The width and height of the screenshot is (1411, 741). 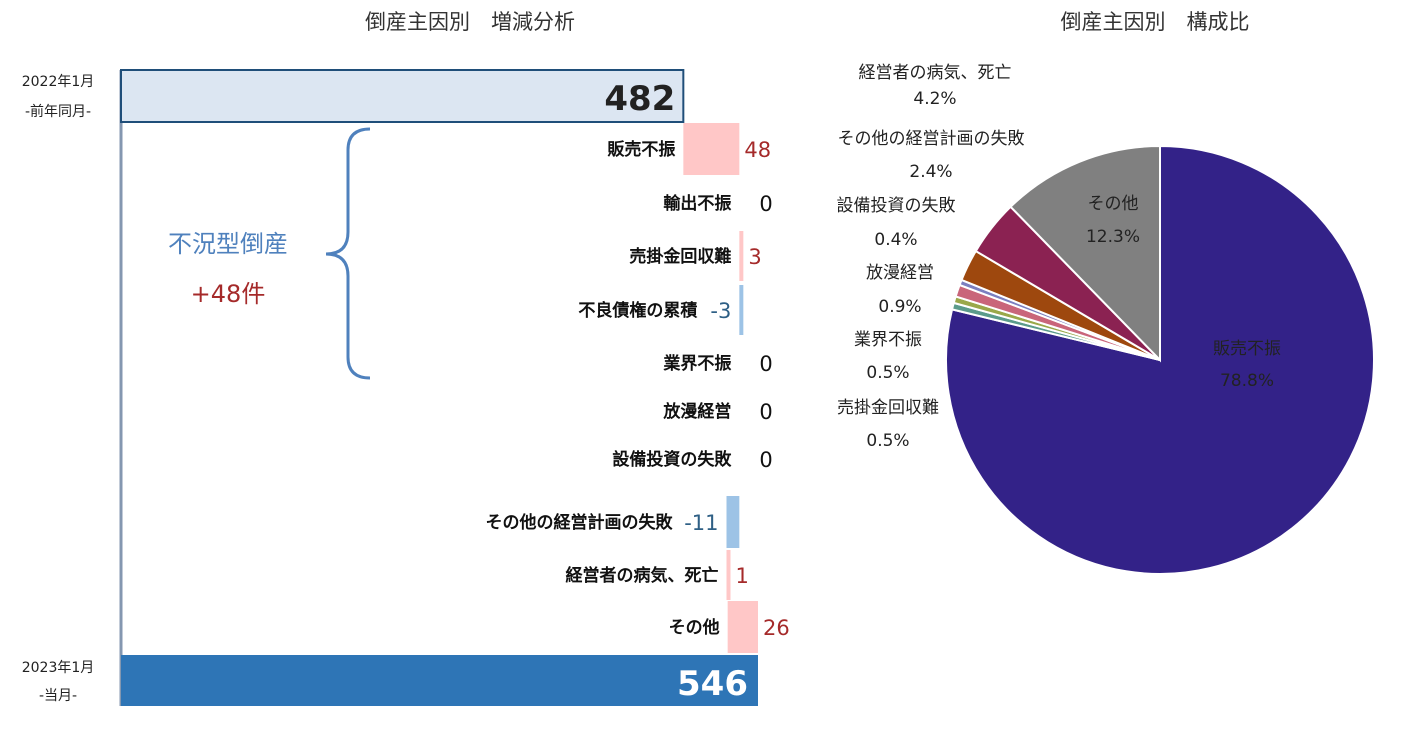 I want to click on pie-slice-value: 12.3%, so click(x=1113, y=237).